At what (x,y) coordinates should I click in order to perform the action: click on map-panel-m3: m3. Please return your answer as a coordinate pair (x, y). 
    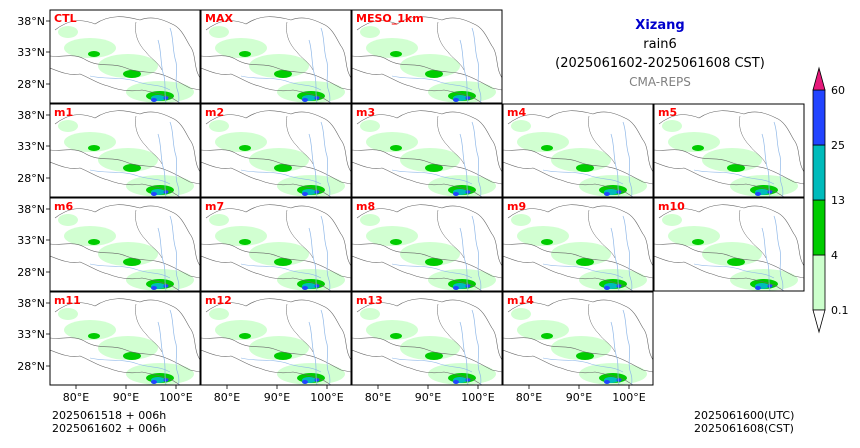
    Looking at the image, I should click on (427, 150).